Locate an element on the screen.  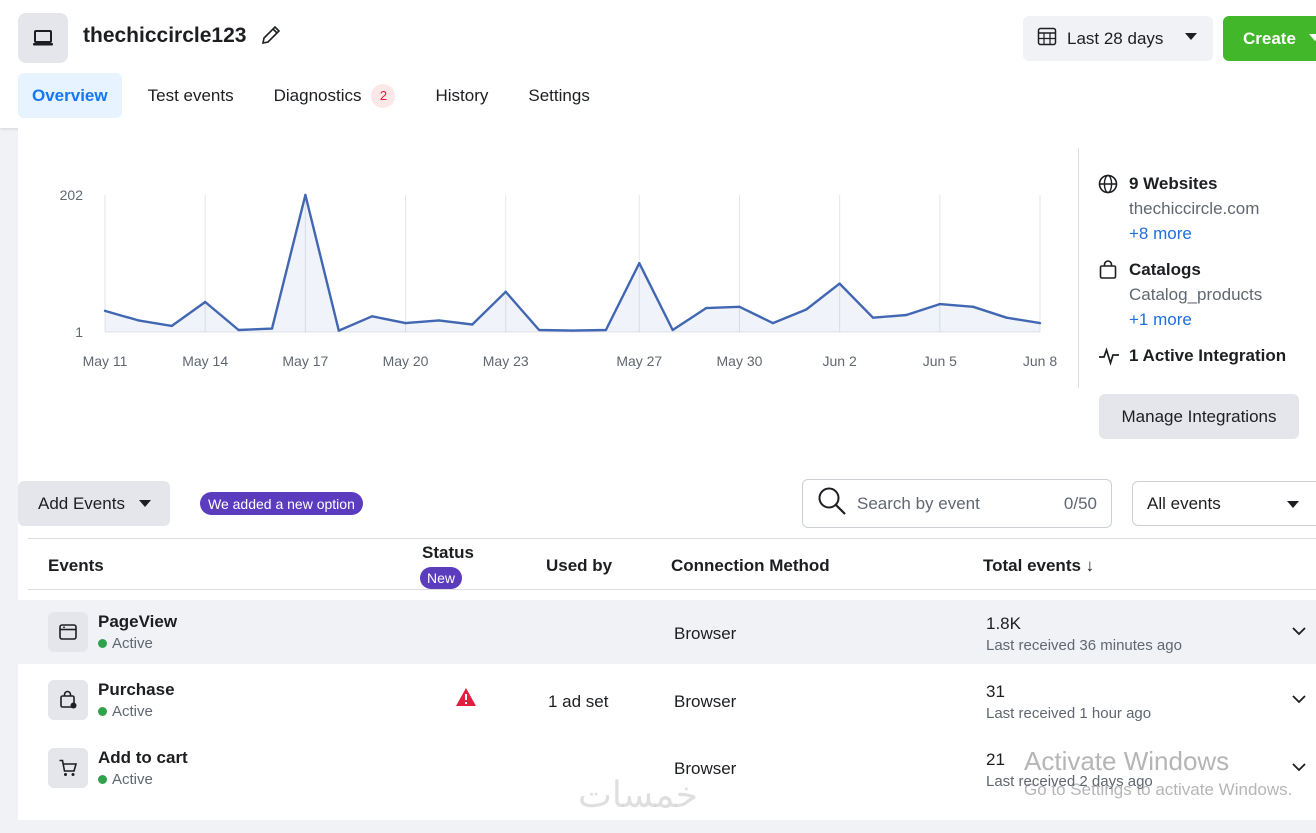
activate-windows-hint: Go to Settings to activate Windows. is located at coordinates (1158, 789).